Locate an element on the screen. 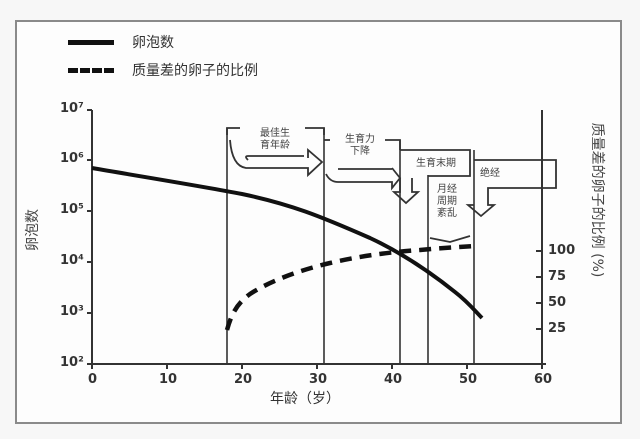 This screenshot has width=640, height=439. y2-tick-50: 50 is located at coordinates (557, 302).